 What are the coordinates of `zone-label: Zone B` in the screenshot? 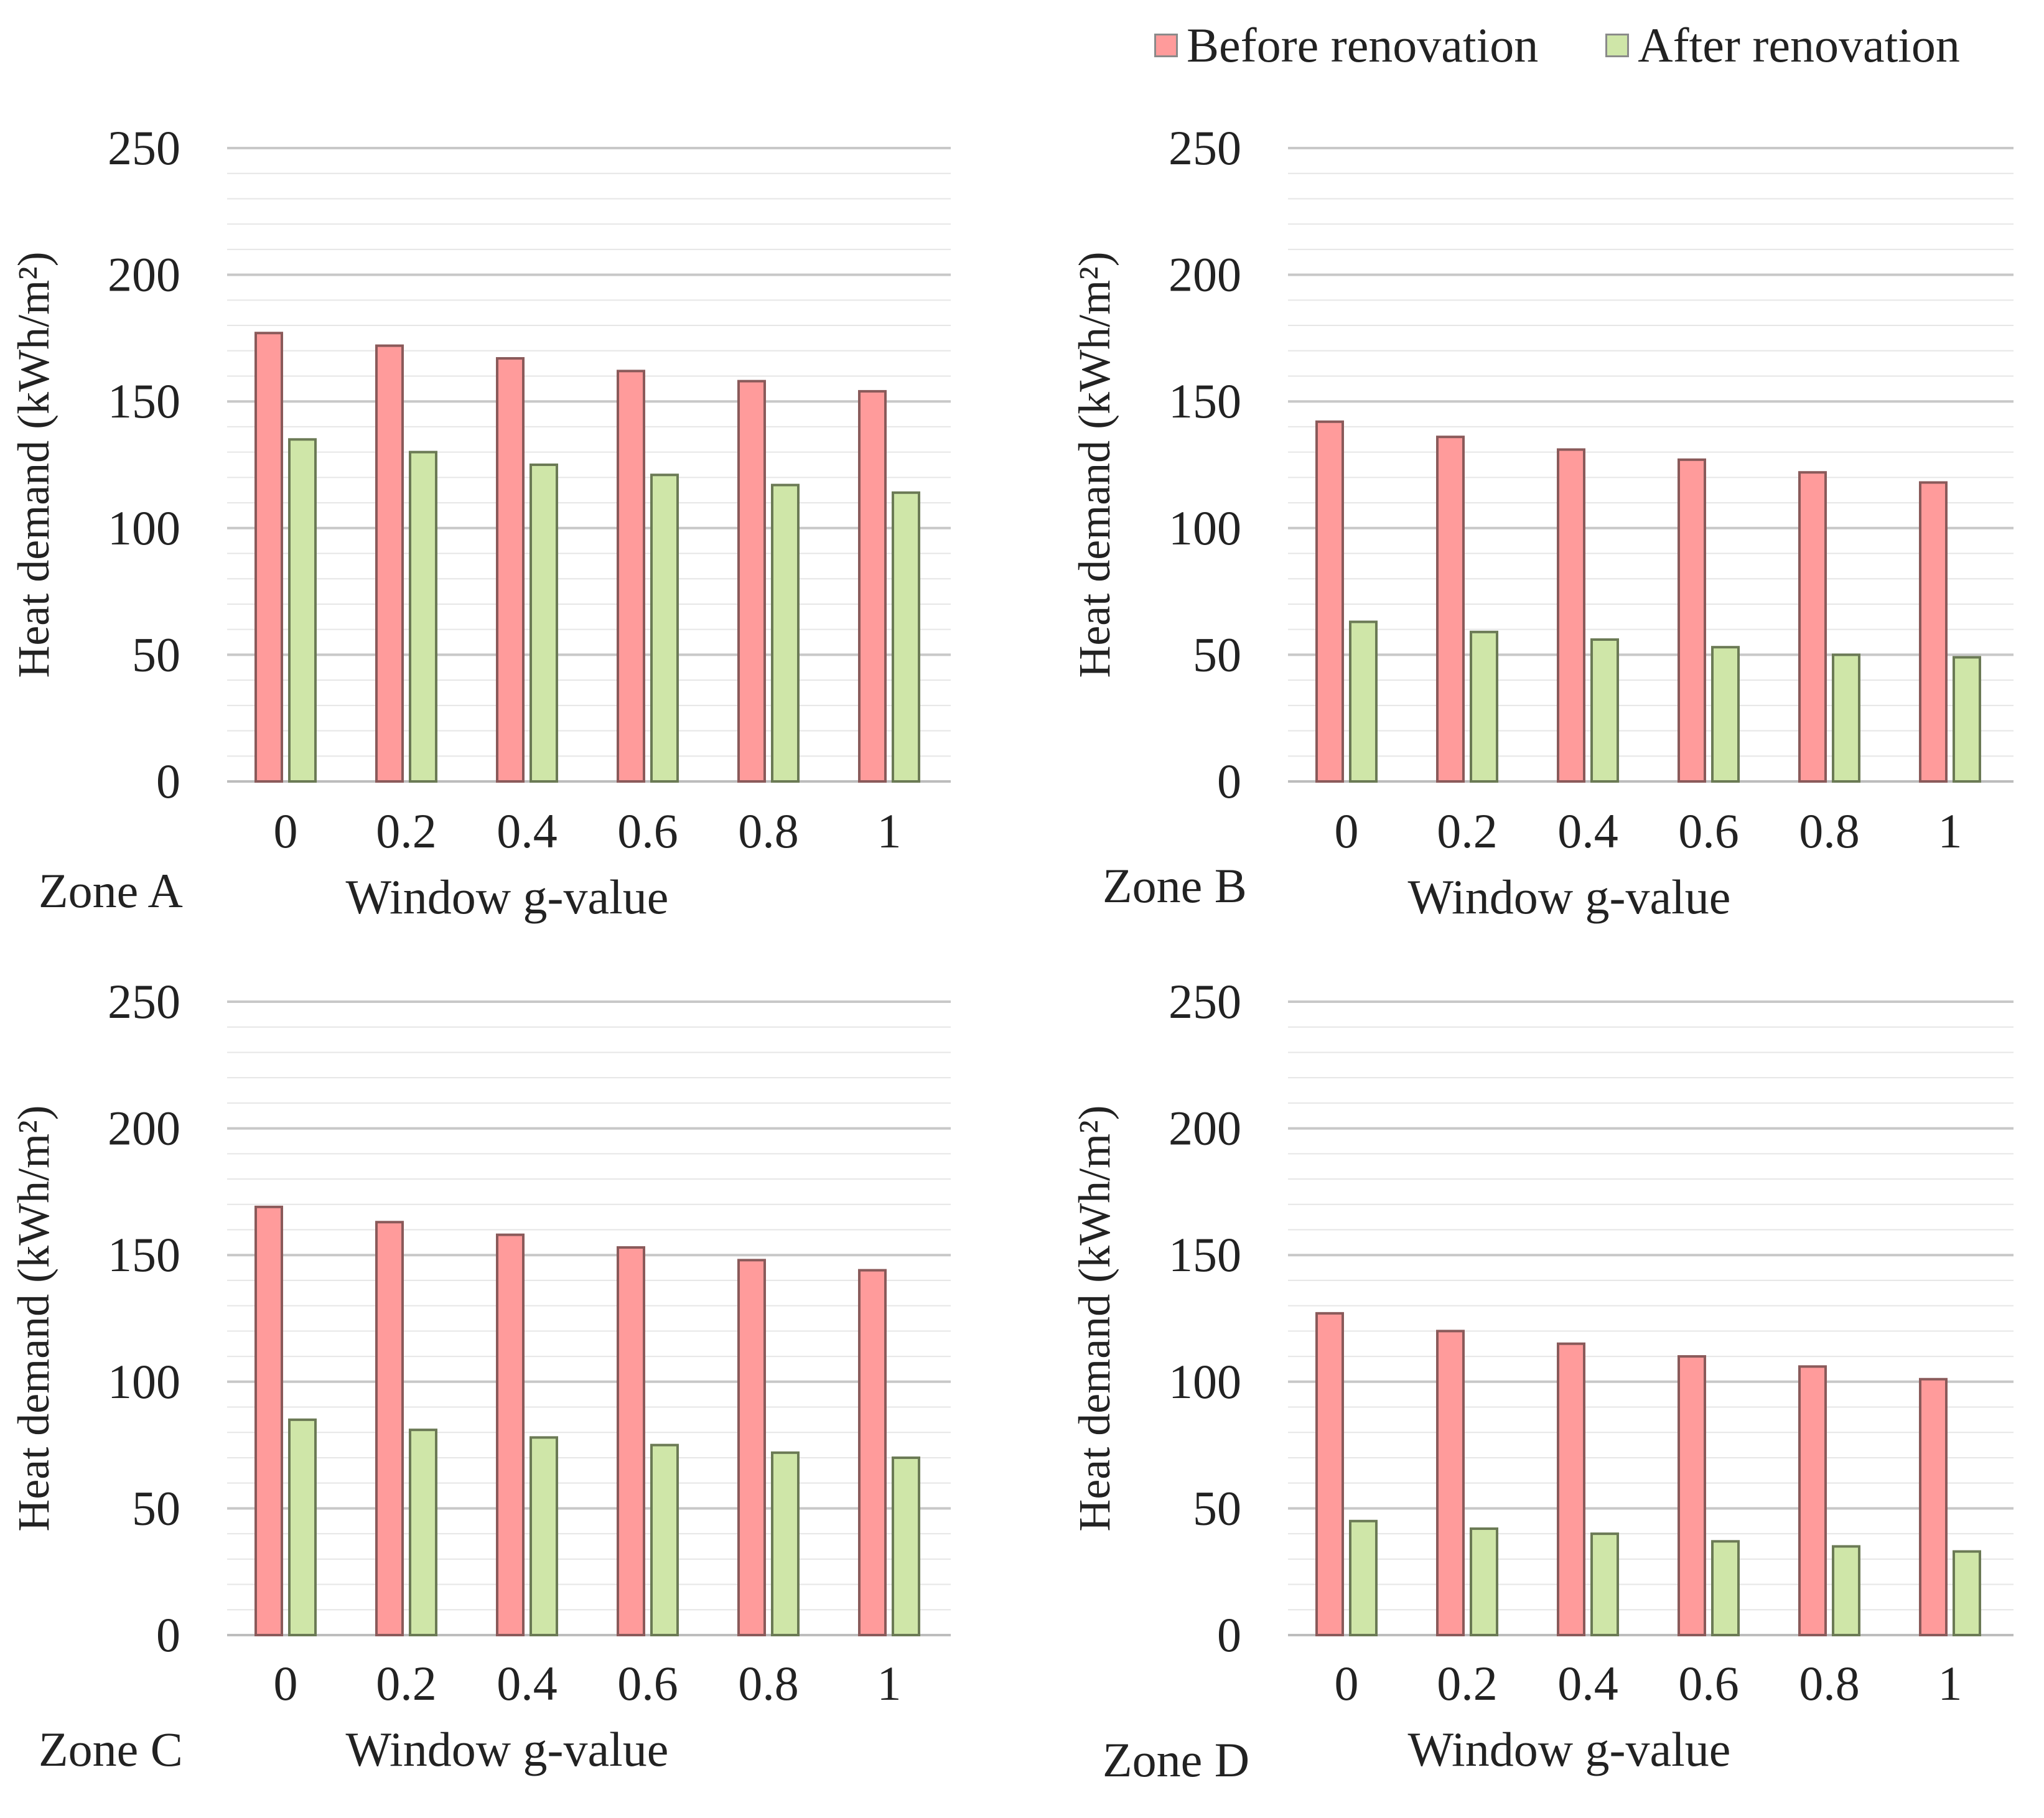 It's located at (1175, 886).